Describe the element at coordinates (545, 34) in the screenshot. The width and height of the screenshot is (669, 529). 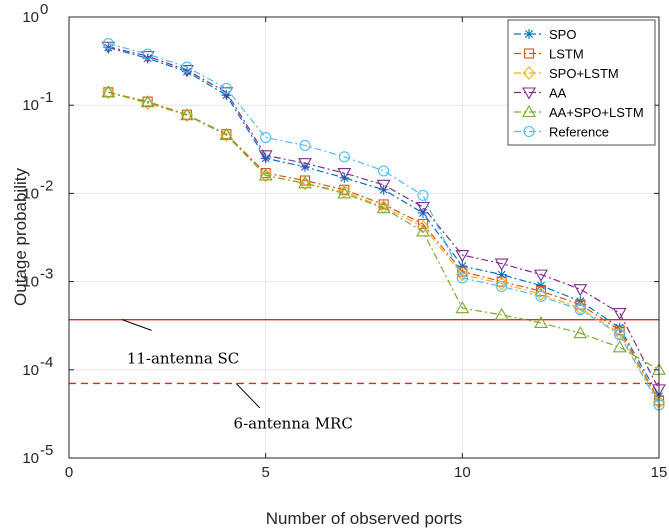
I see `legend-item: SPO` at that location.